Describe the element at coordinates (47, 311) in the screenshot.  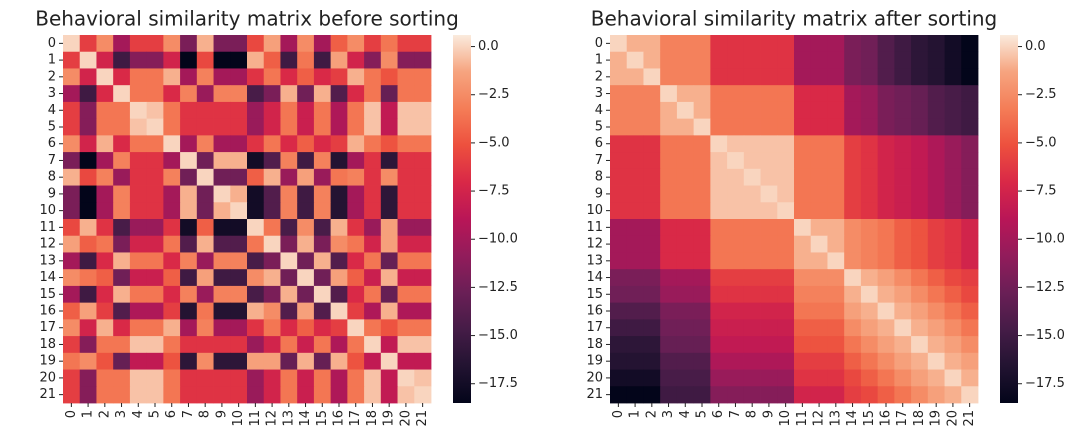
I see `y-tick-label: 16` at that location.